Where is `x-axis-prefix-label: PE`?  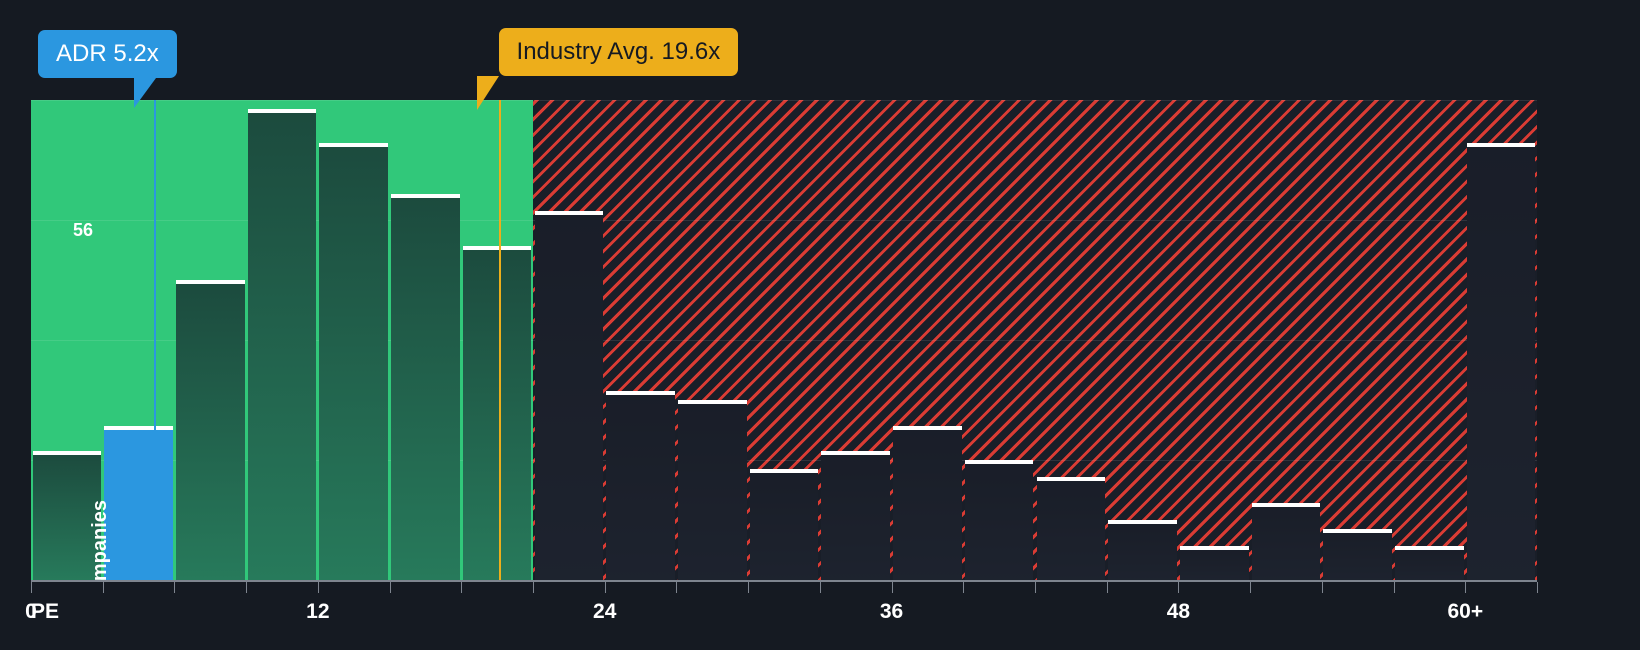
x-axis-prefix-label: PE is located at coordinates (45, 611).